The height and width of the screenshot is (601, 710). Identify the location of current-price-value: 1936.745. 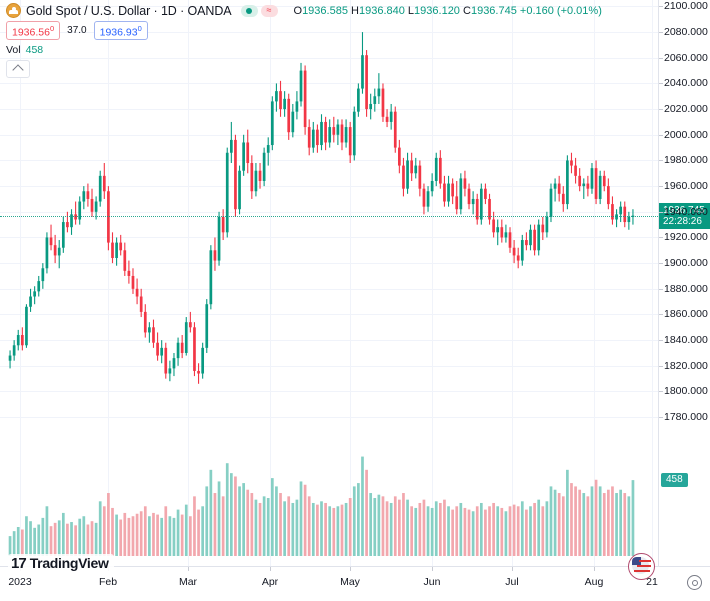
(684, 210).